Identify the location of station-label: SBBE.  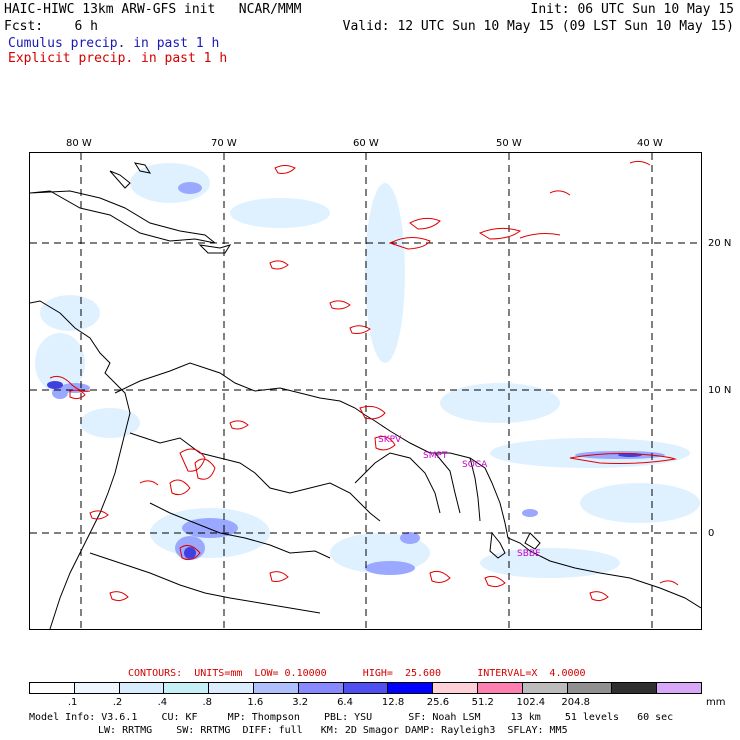
(529, 554).